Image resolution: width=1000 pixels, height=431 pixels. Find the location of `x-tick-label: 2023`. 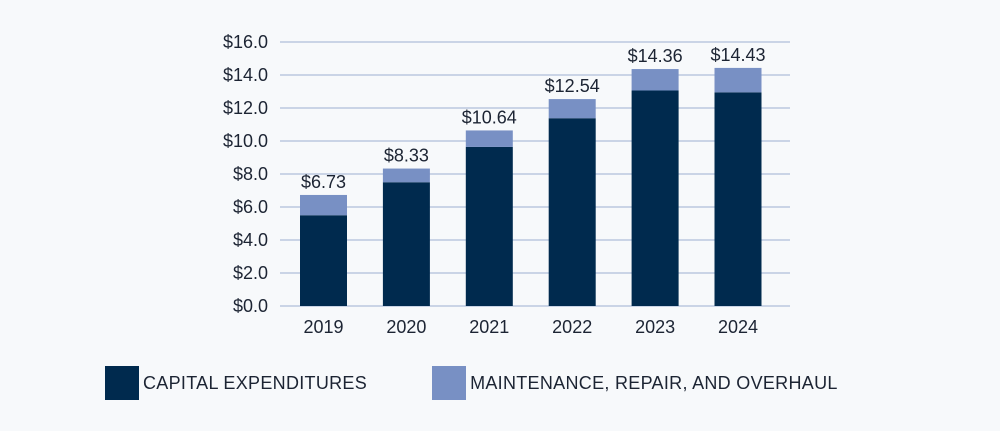

x-tick-label: 2023 is located at coordinates (655, 327).